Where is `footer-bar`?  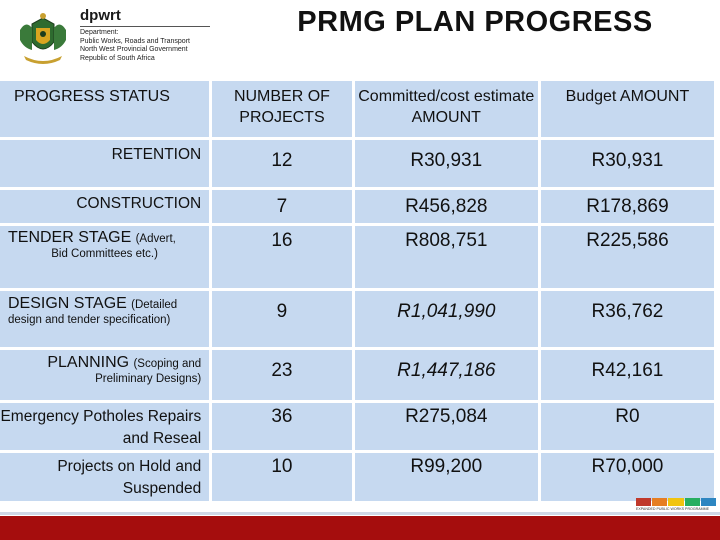 footer-bar is located at coordinates (360, 528).